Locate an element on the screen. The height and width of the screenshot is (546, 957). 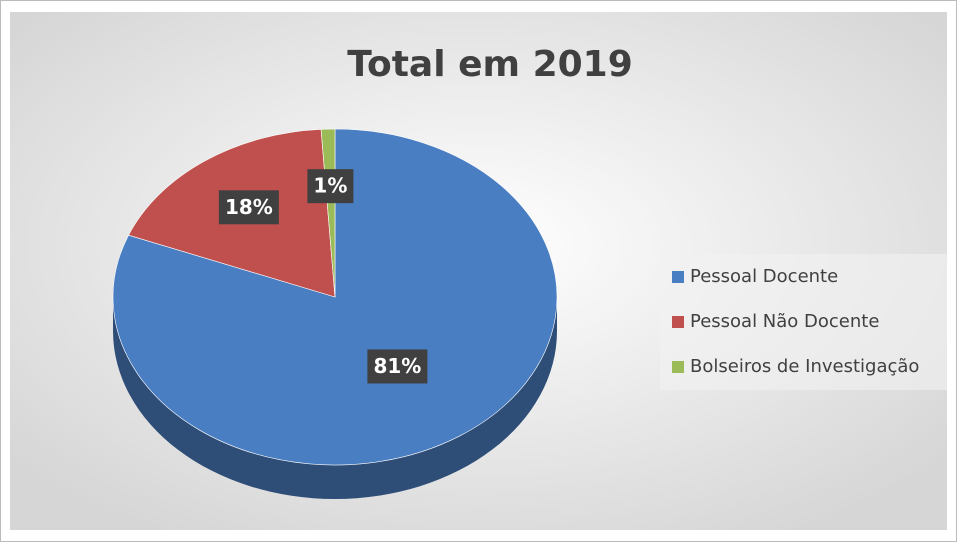
legend-label: Pessoal Não Docente is located at coordinates (784, 321).